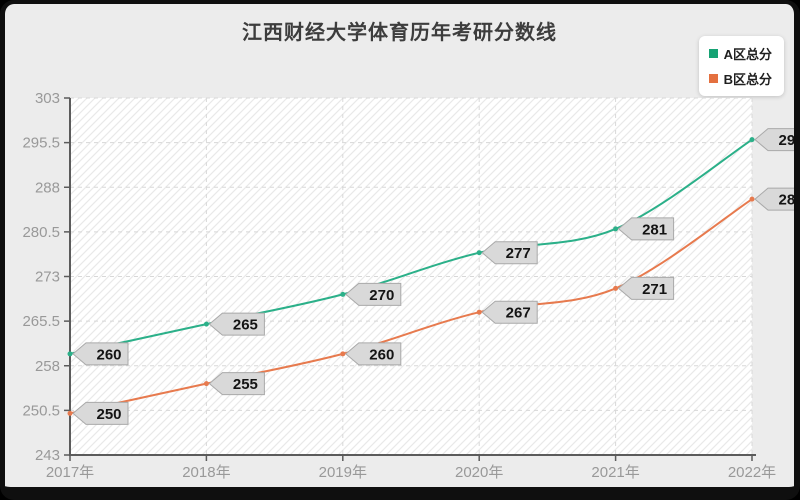  What do you see at coordinates (786, 200) in the screenshot?
I see `svg-text: 286` at bounding box center [786, 200].